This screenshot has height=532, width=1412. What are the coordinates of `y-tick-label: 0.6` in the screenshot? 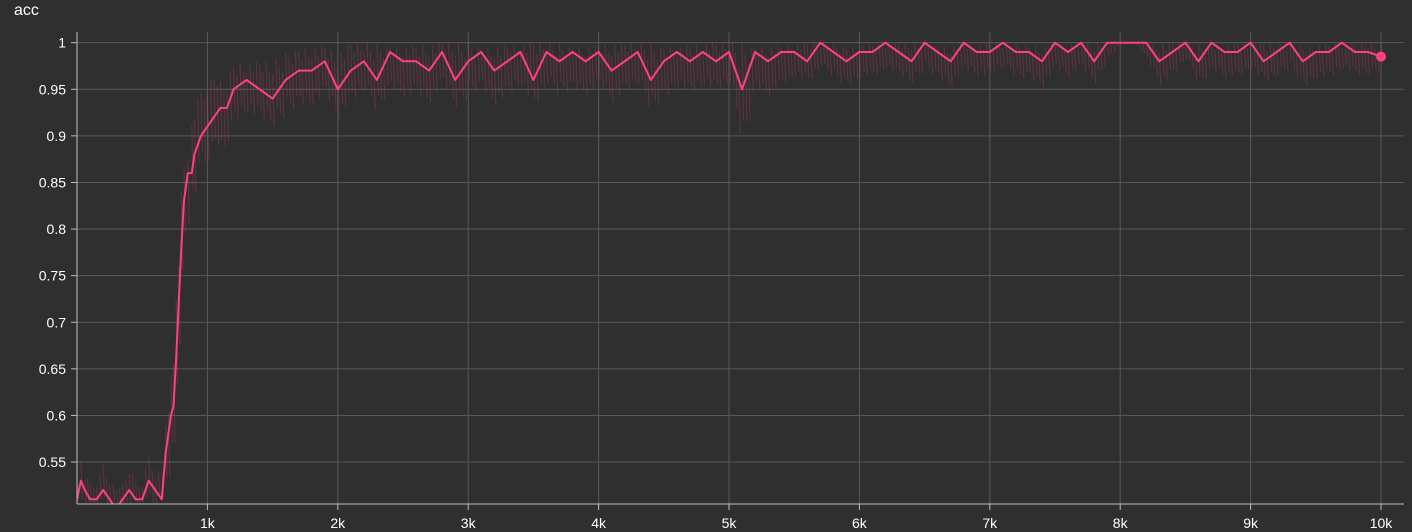 It's located at (57, 415).